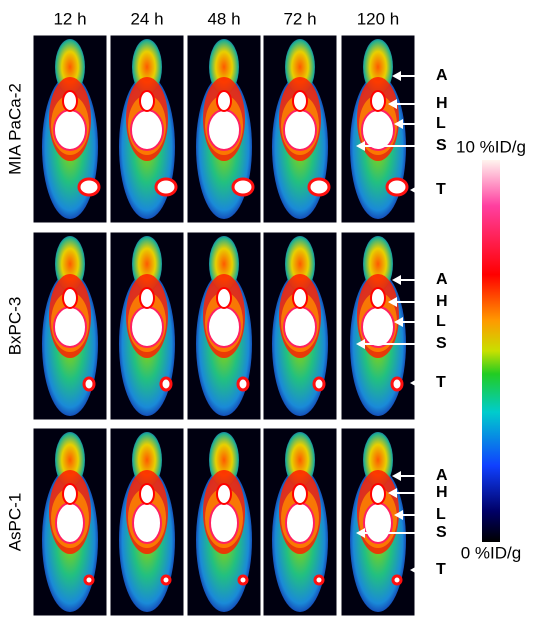  I want to click on row-label: AsPC-1, so click(14, 522).